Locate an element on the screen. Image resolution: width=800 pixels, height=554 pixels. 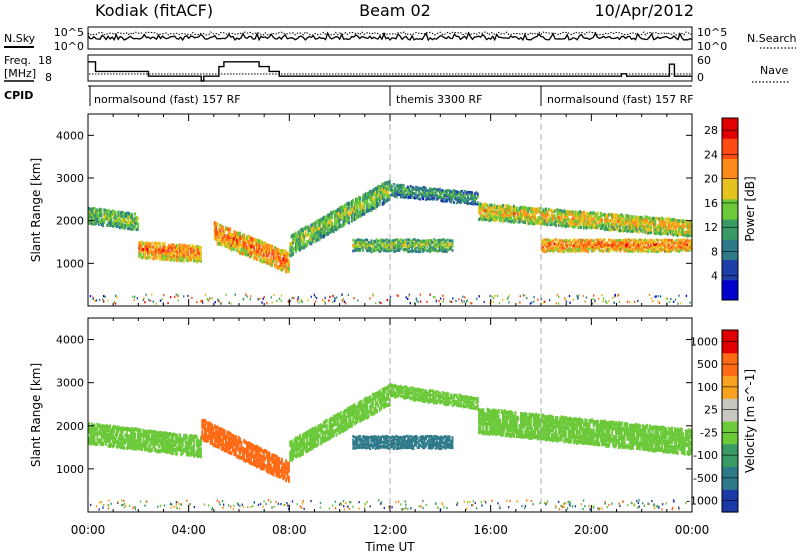
noise-tick-left-bottom: 10^0 is located at coordinates (69, 46).